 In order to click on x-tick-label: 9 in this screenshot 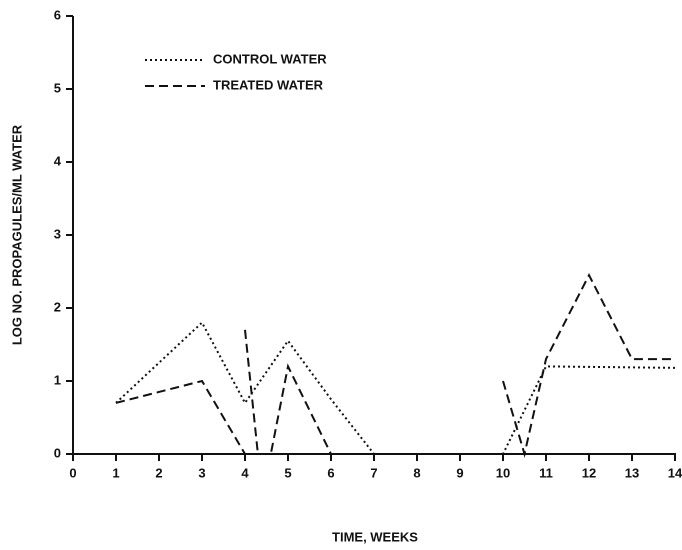, I will do `click(459, 472)`.